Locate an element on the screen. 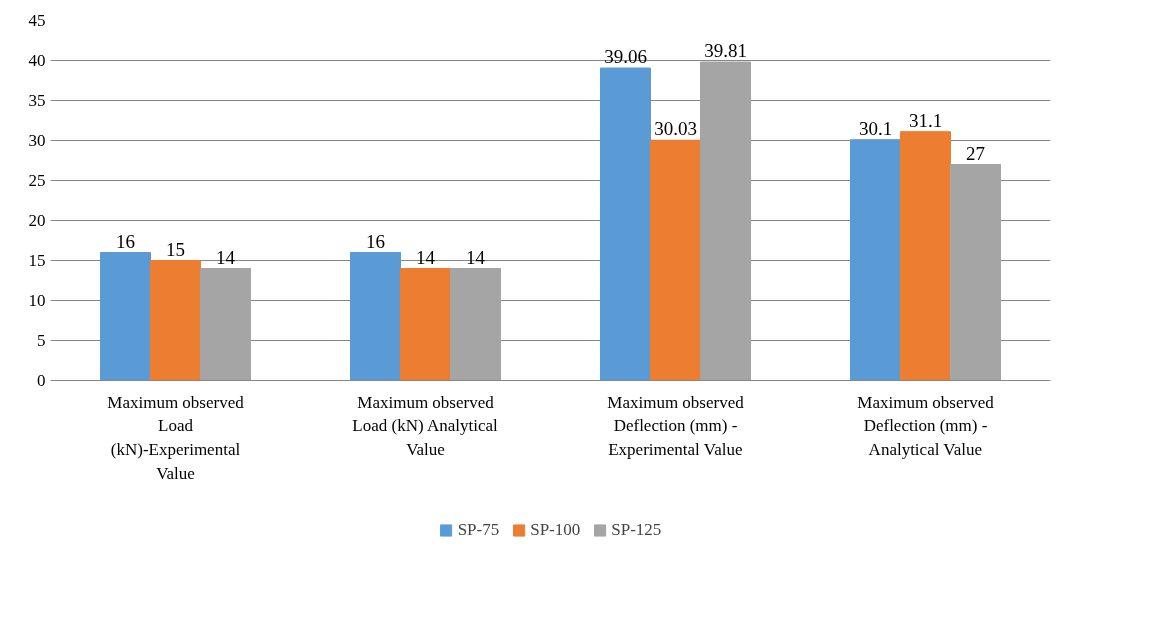 The image size is (1163, 627). y-tick-label: 20 is located at coordinates (37, 220).